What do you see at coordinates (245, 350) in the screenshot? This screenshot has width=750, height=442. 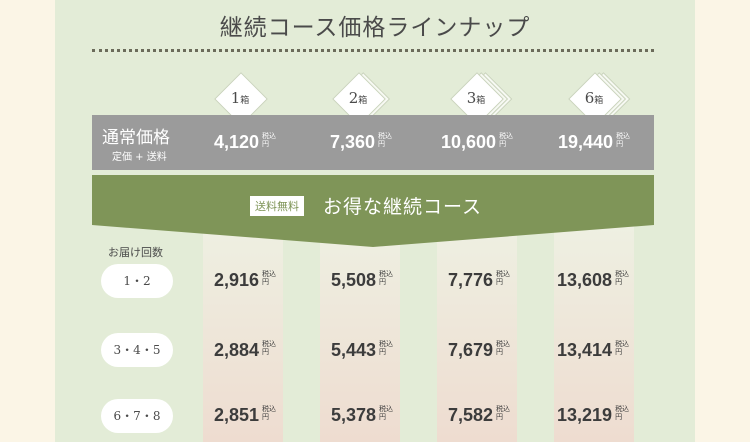 I see `row-price: 2,884 税込円` at bounding box center [245, 350].